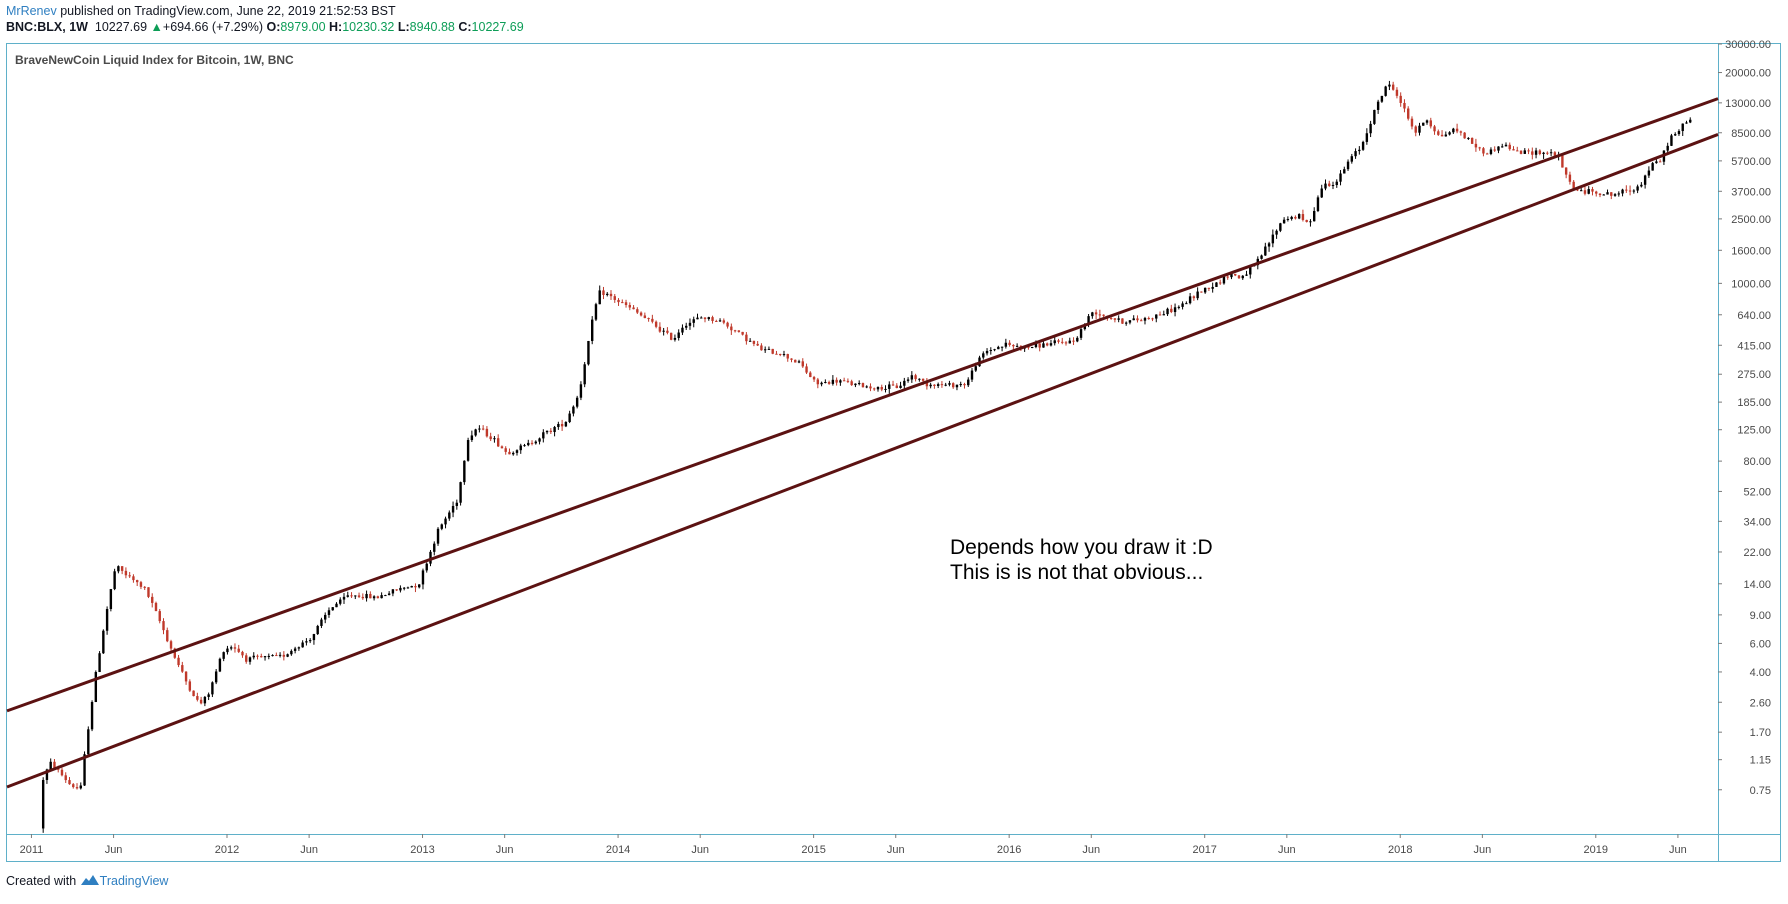  I want to click on y-tick-label: 2500.00, so click(1751, 220).